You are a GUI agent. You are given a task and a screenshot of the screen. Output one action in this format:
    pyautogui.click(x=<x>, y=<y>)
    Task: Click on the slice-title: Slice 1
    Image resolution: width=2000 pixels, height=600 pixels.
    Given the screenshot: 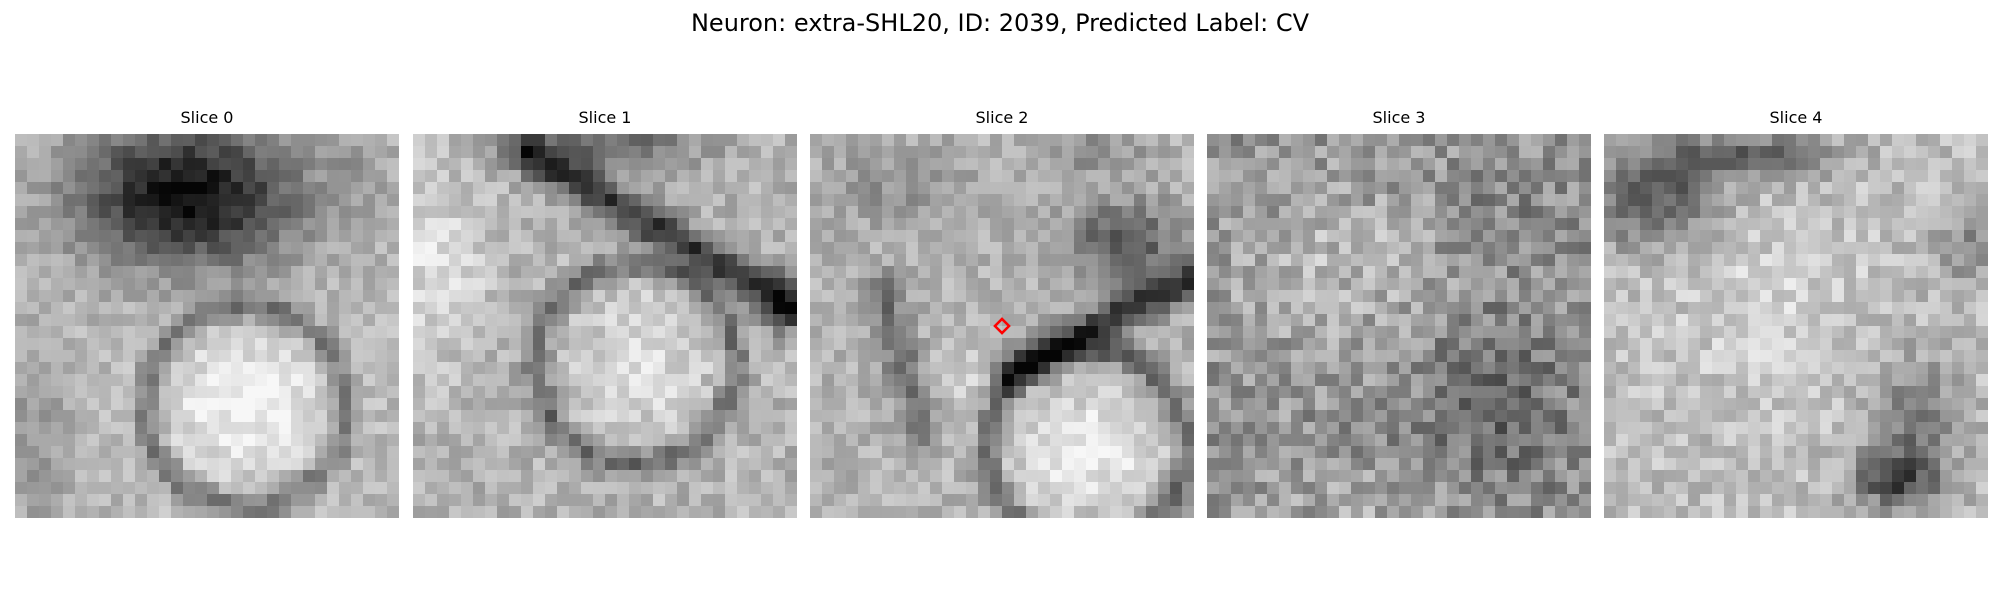 What is the action you would take?
    pyautogui.click(x=605, y=117)
    